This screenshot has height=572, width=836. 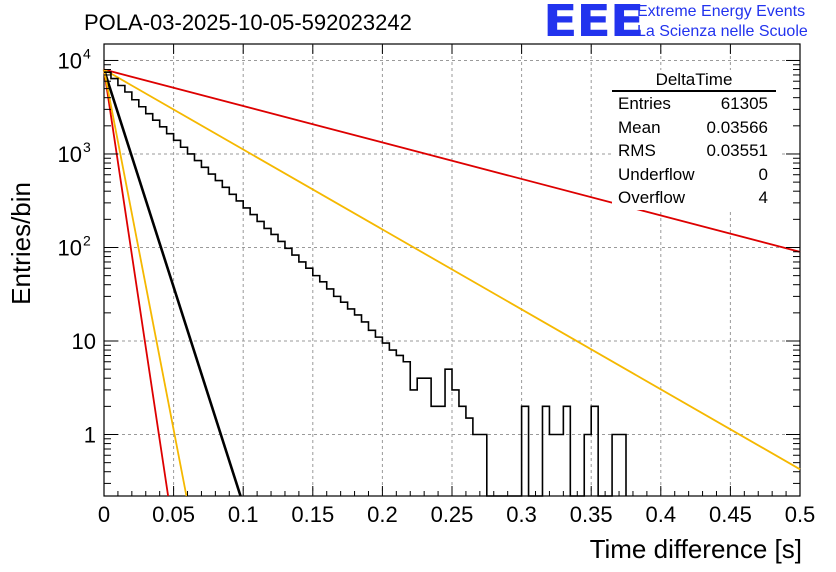 What do you see at coordinates (693, 197) in the screenshot?
I see `stats-row-overflow: Overflow 4` at bounding box center [693, 197].